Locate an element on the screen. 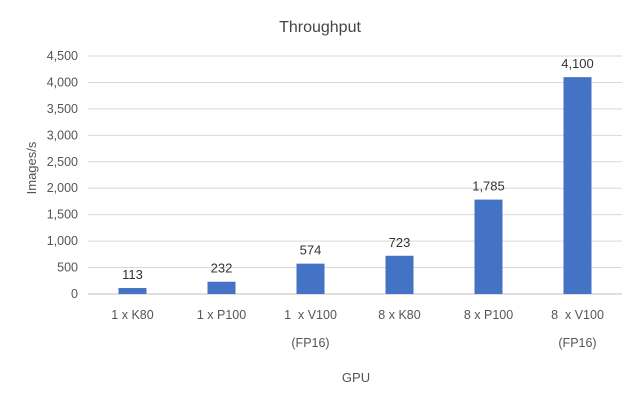 The image size is (640, 402). y-tick-label: 0 is located at coordinates (74, 294).